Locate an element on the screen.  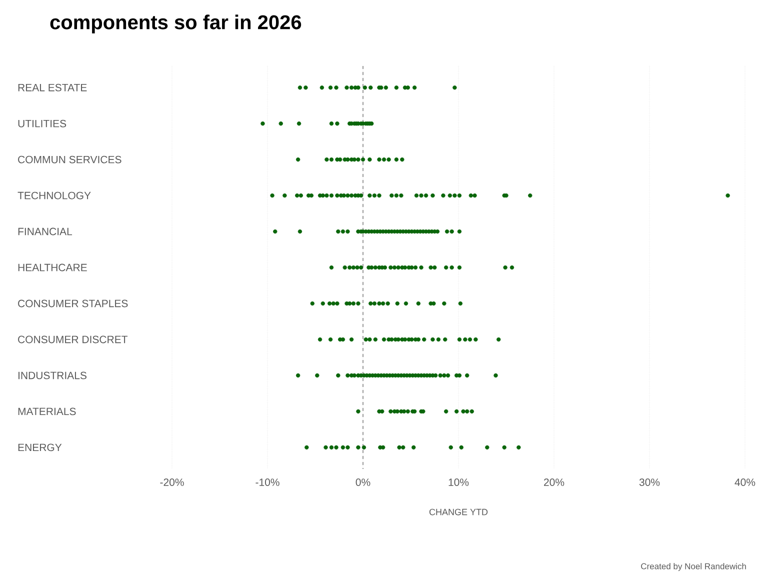
y-tick-label: TECHNOLOGY is located at coordinates (54, 196).